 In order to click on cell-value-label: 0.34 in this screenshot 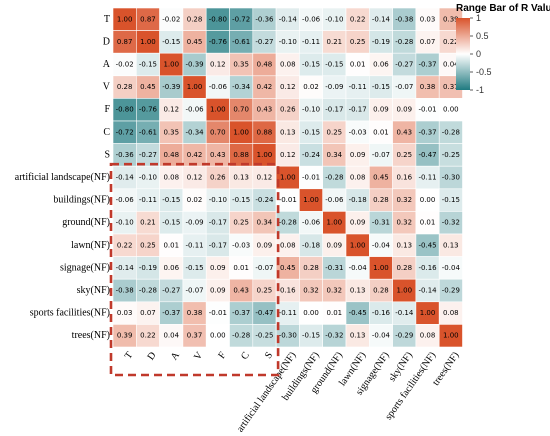, I will do `click(265, 223)`.